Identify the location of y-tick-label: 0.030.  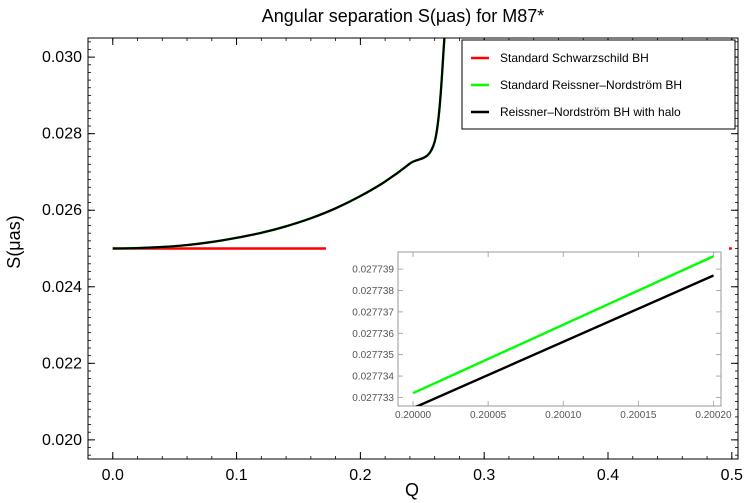
(62, 57).